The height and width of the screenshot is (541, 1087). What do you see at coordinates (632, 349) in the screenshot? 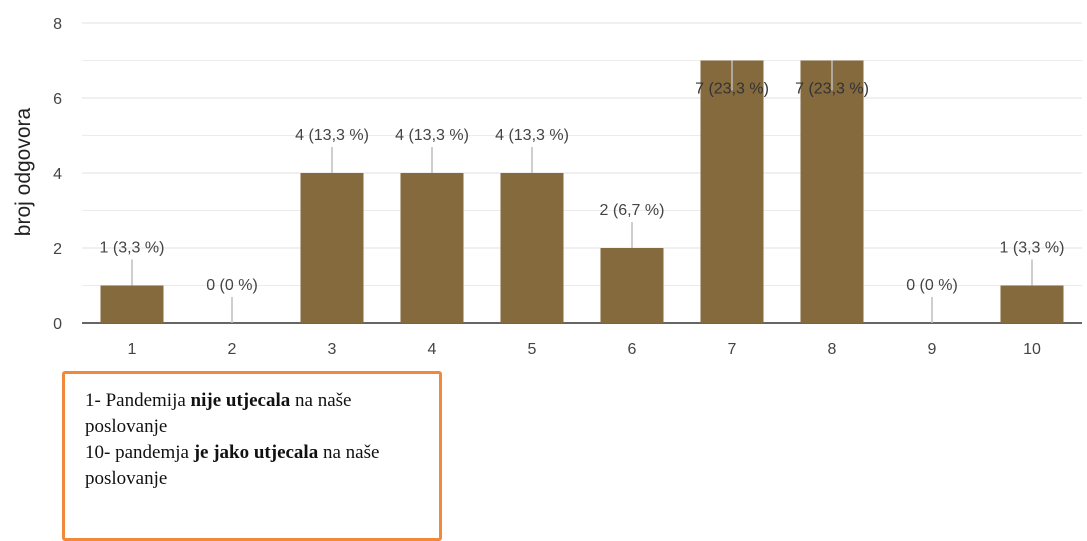
I see `x-tick-label: 6` at bounding box center [632, 349].